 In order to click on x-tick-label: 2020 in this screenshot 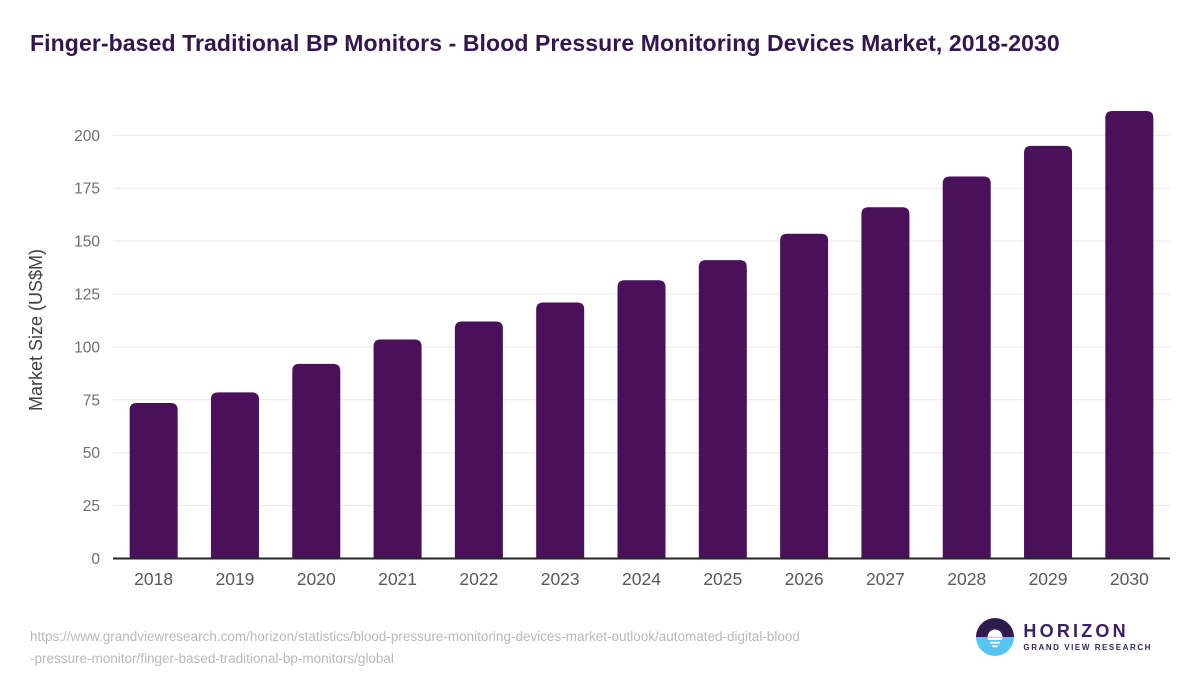, I will do `click(316, 579)`.